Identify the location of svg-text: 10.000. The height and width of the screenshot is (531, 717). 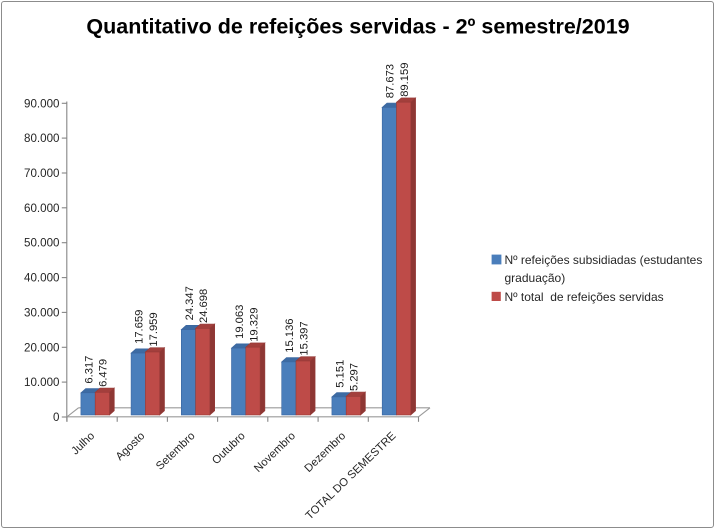
(41, 382).